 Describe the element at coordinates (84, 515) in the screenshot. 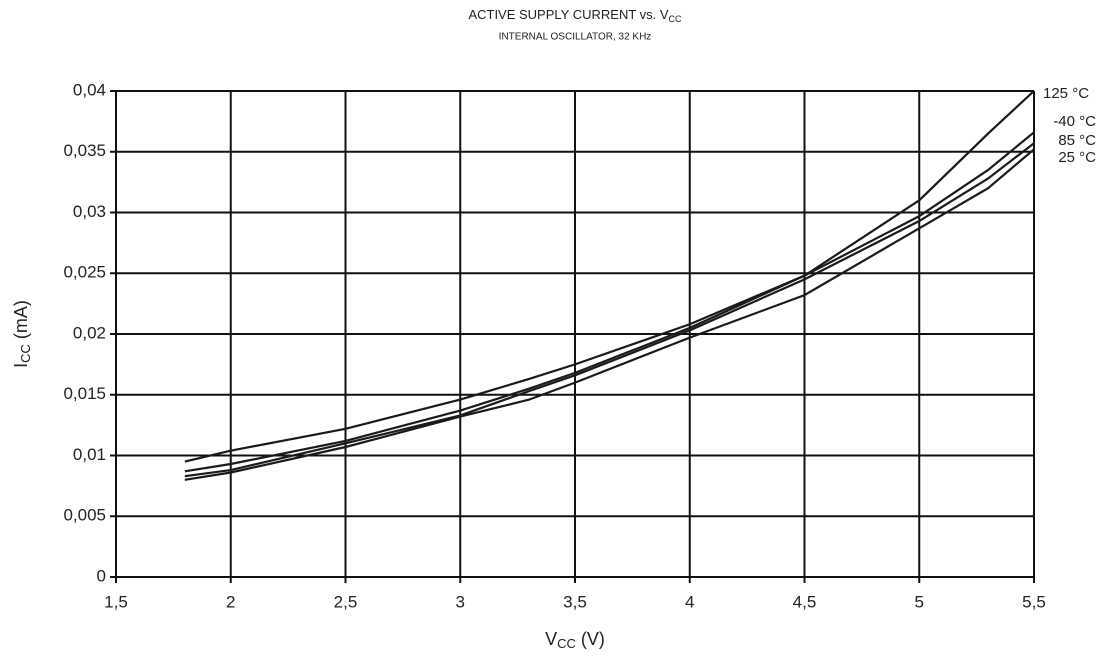

I see `y-tick-label: 0,005` at that location.